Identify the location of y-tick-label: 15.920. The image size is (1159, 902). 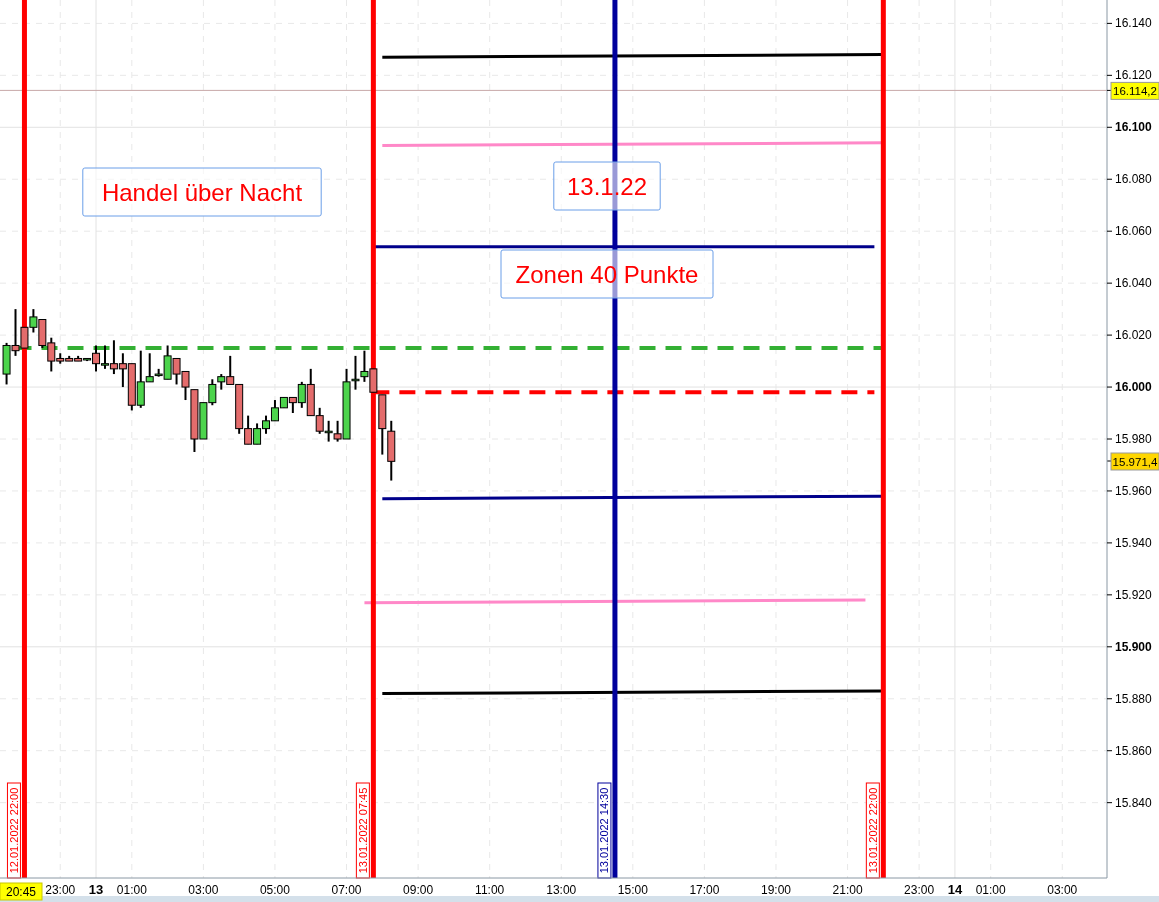
(1134, 594).